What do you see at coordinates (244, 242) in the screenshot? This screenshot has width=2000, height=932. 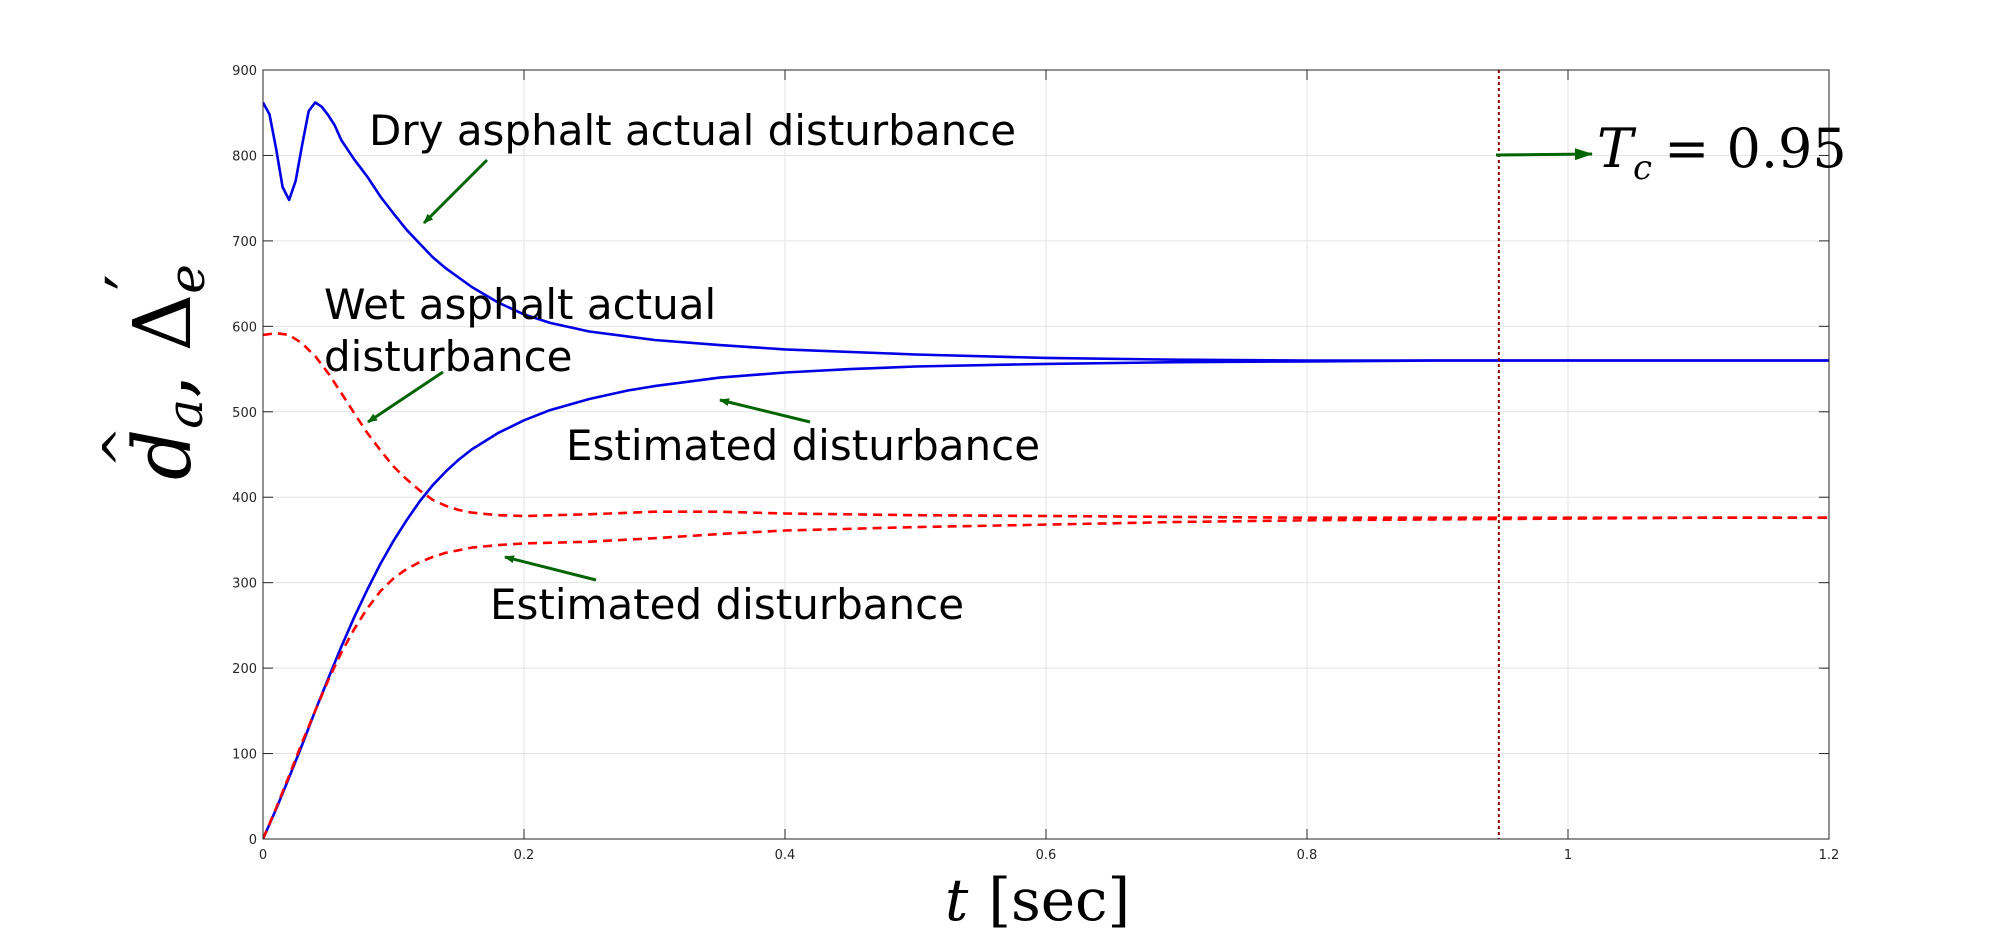 I see `y-tick-label: 700` at bounding box center [244, 242].